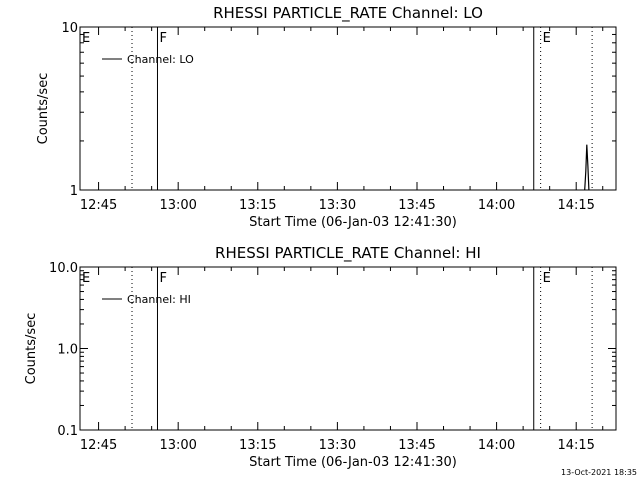  What do you see at coordinates (416, 445) in the screenshot?
I see `panel-2-x-tick-label: 13:45` at bounding box center [416, 445].